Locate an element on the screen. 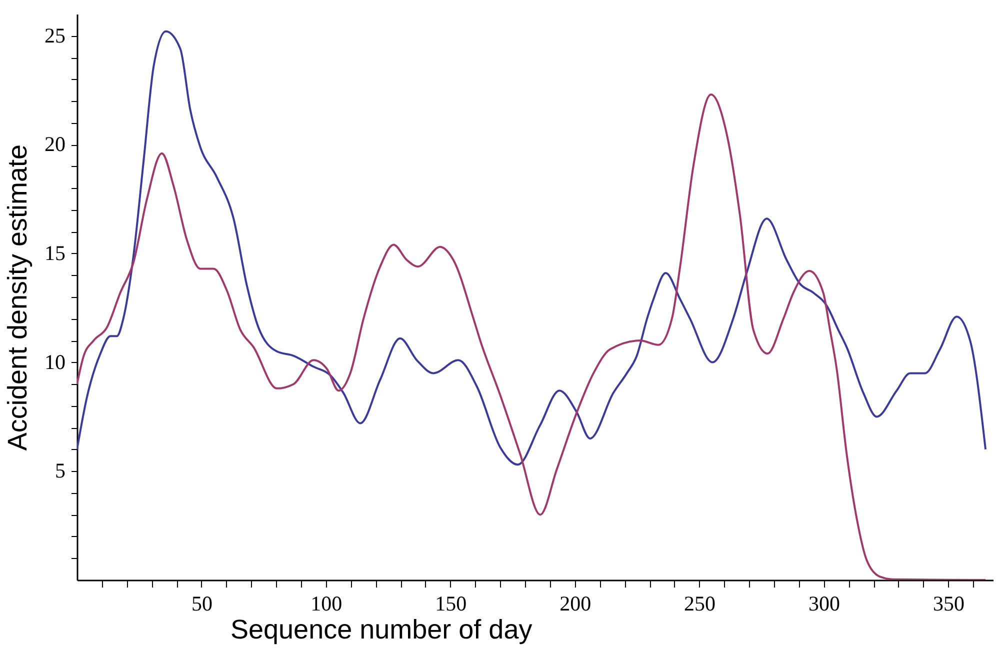 The height and width of the screenshot is (662, 998). x-tick-label: 100 is located at coordinates (326, 604).